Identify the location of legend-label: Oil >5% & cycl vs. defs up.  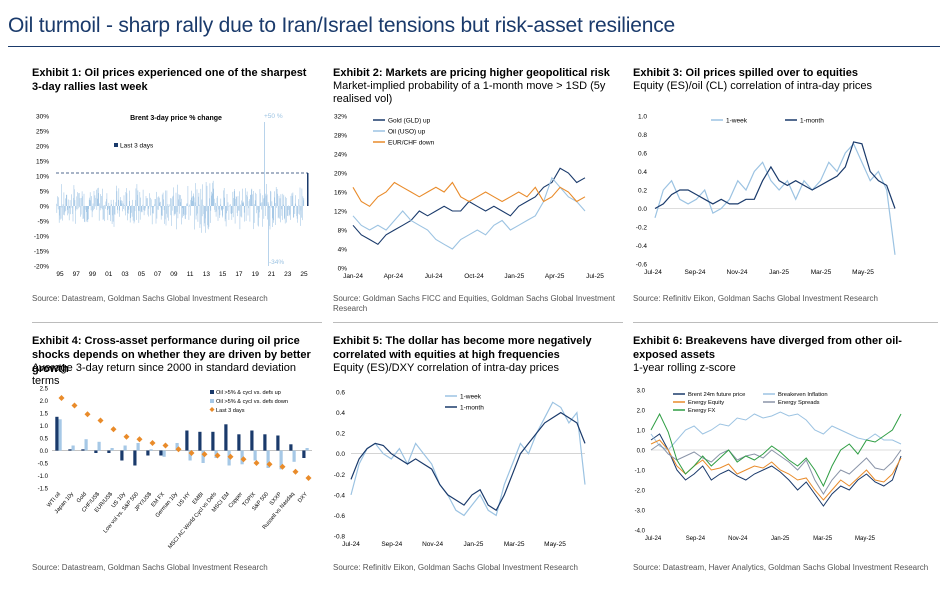
(248, 393).